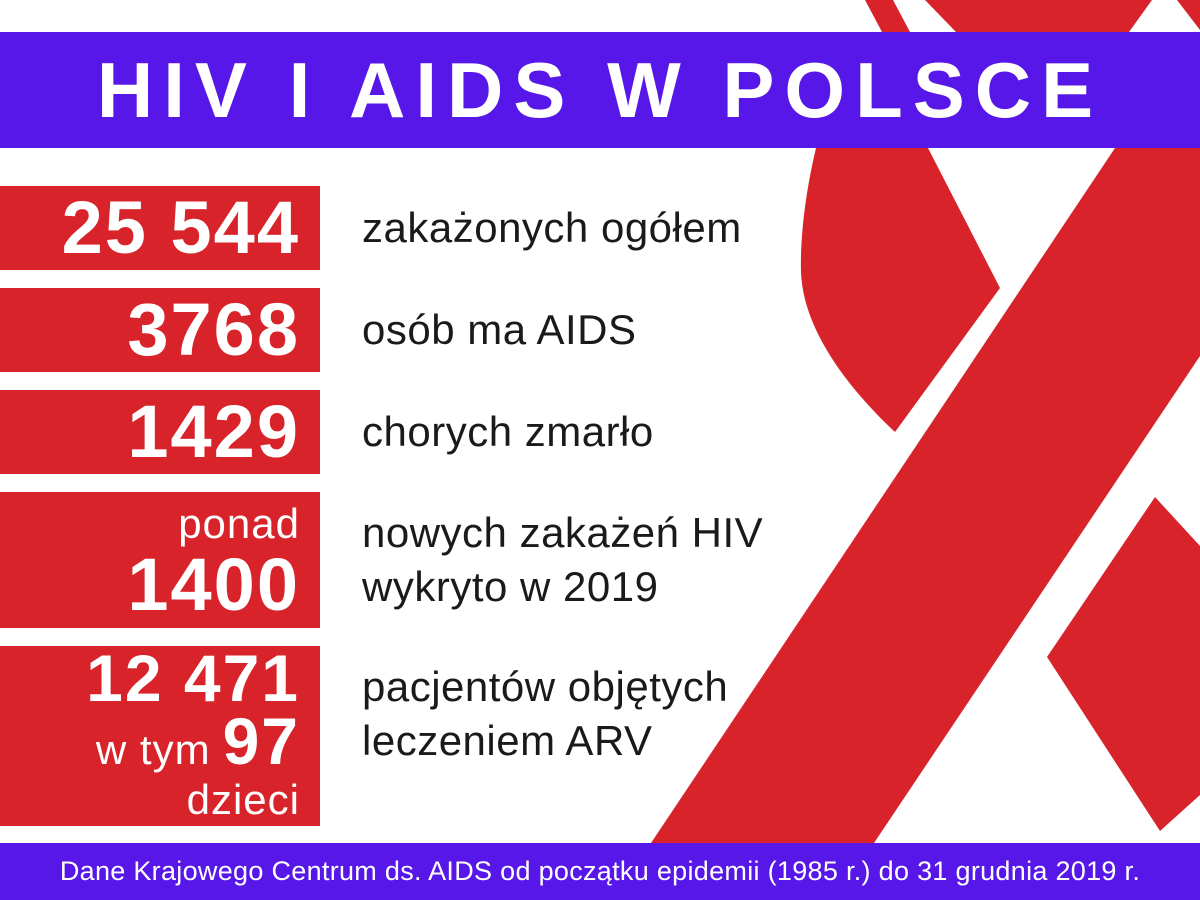 The width and height of the screenshot is (1200, 900). I want to click on stat-box-aids-cases: 3768, so click(160, 330).